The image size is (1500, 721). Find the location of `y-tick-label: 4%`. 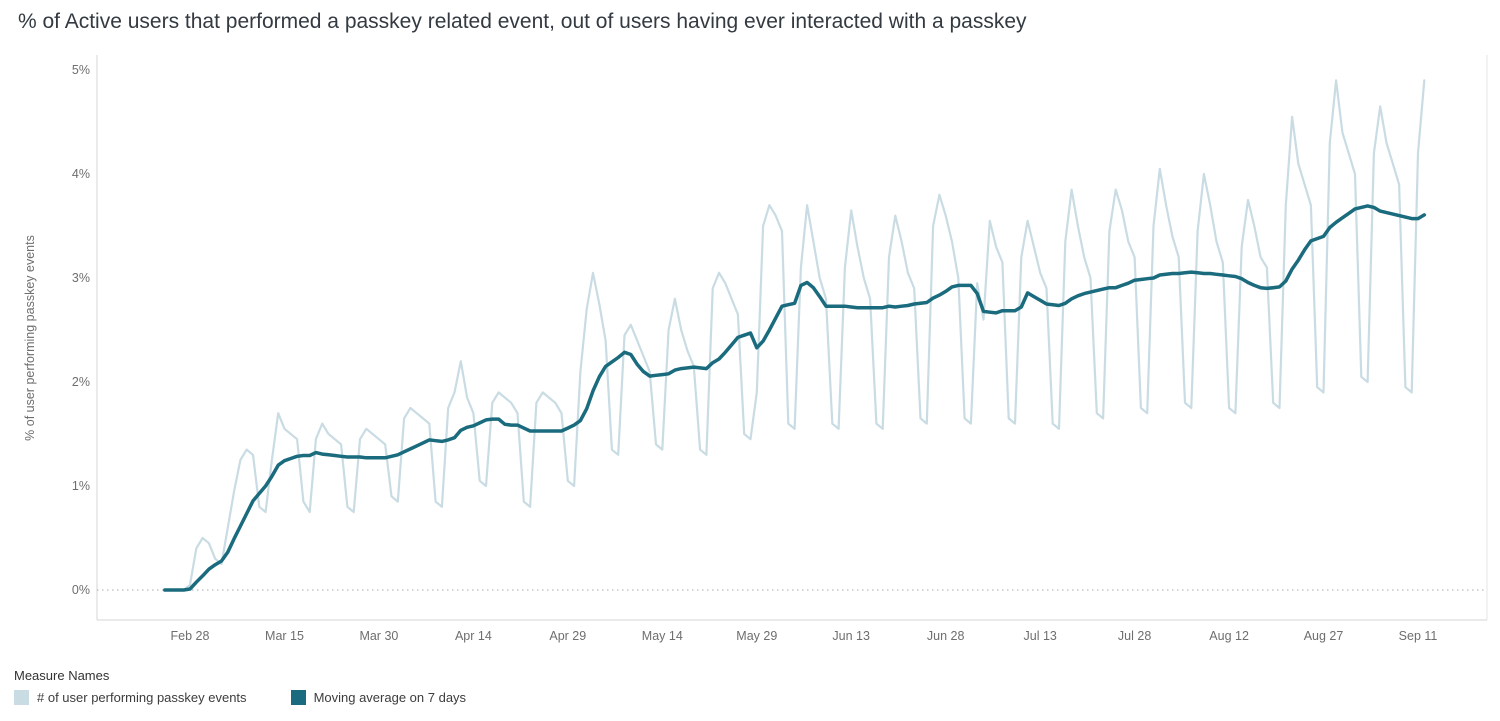

y-tick-label: 4% is located at coordinates (80, 174).